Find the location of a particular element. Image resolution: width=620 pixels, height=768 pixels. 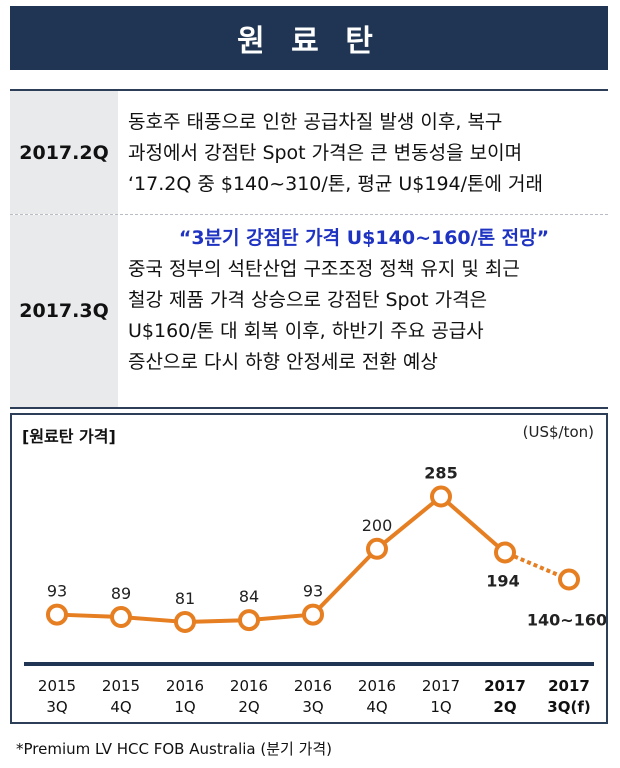

data-label: 200 is located at coordinates (377, 525).